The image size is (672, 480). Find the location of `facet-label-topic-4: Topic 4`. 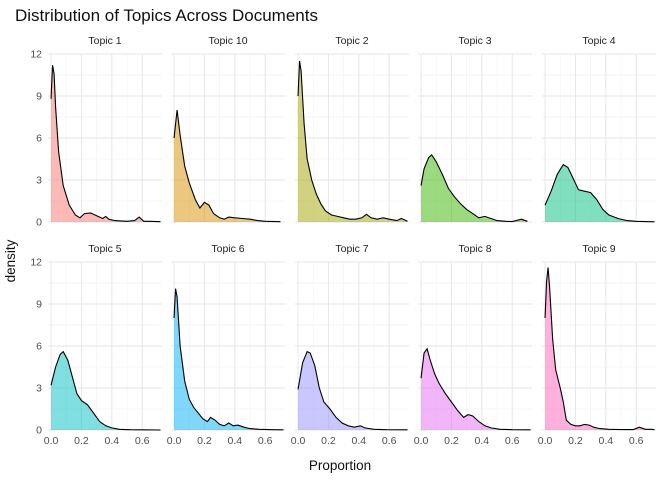

facet-label-topic-4: Topic 4 is located at coordinates (598, 41).